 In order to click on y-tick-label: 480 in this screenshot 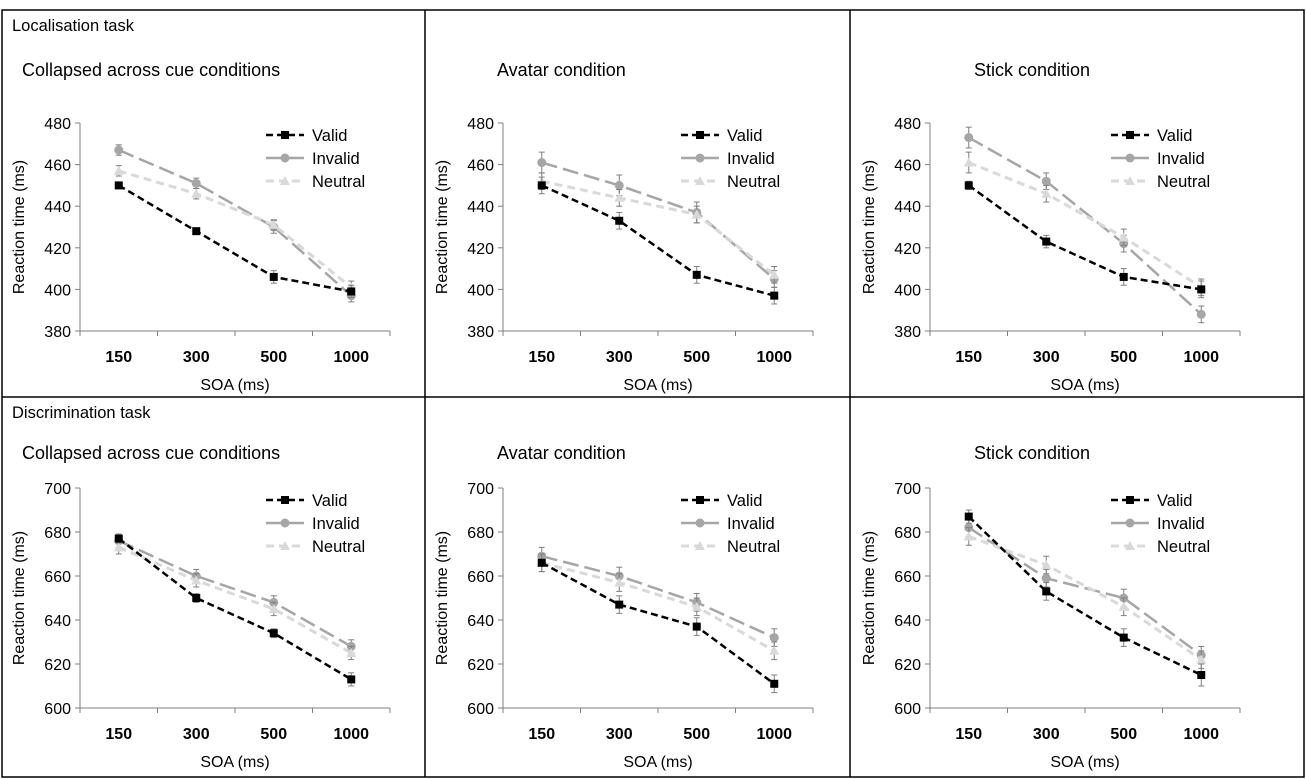, I will do `click(480, 124)`.